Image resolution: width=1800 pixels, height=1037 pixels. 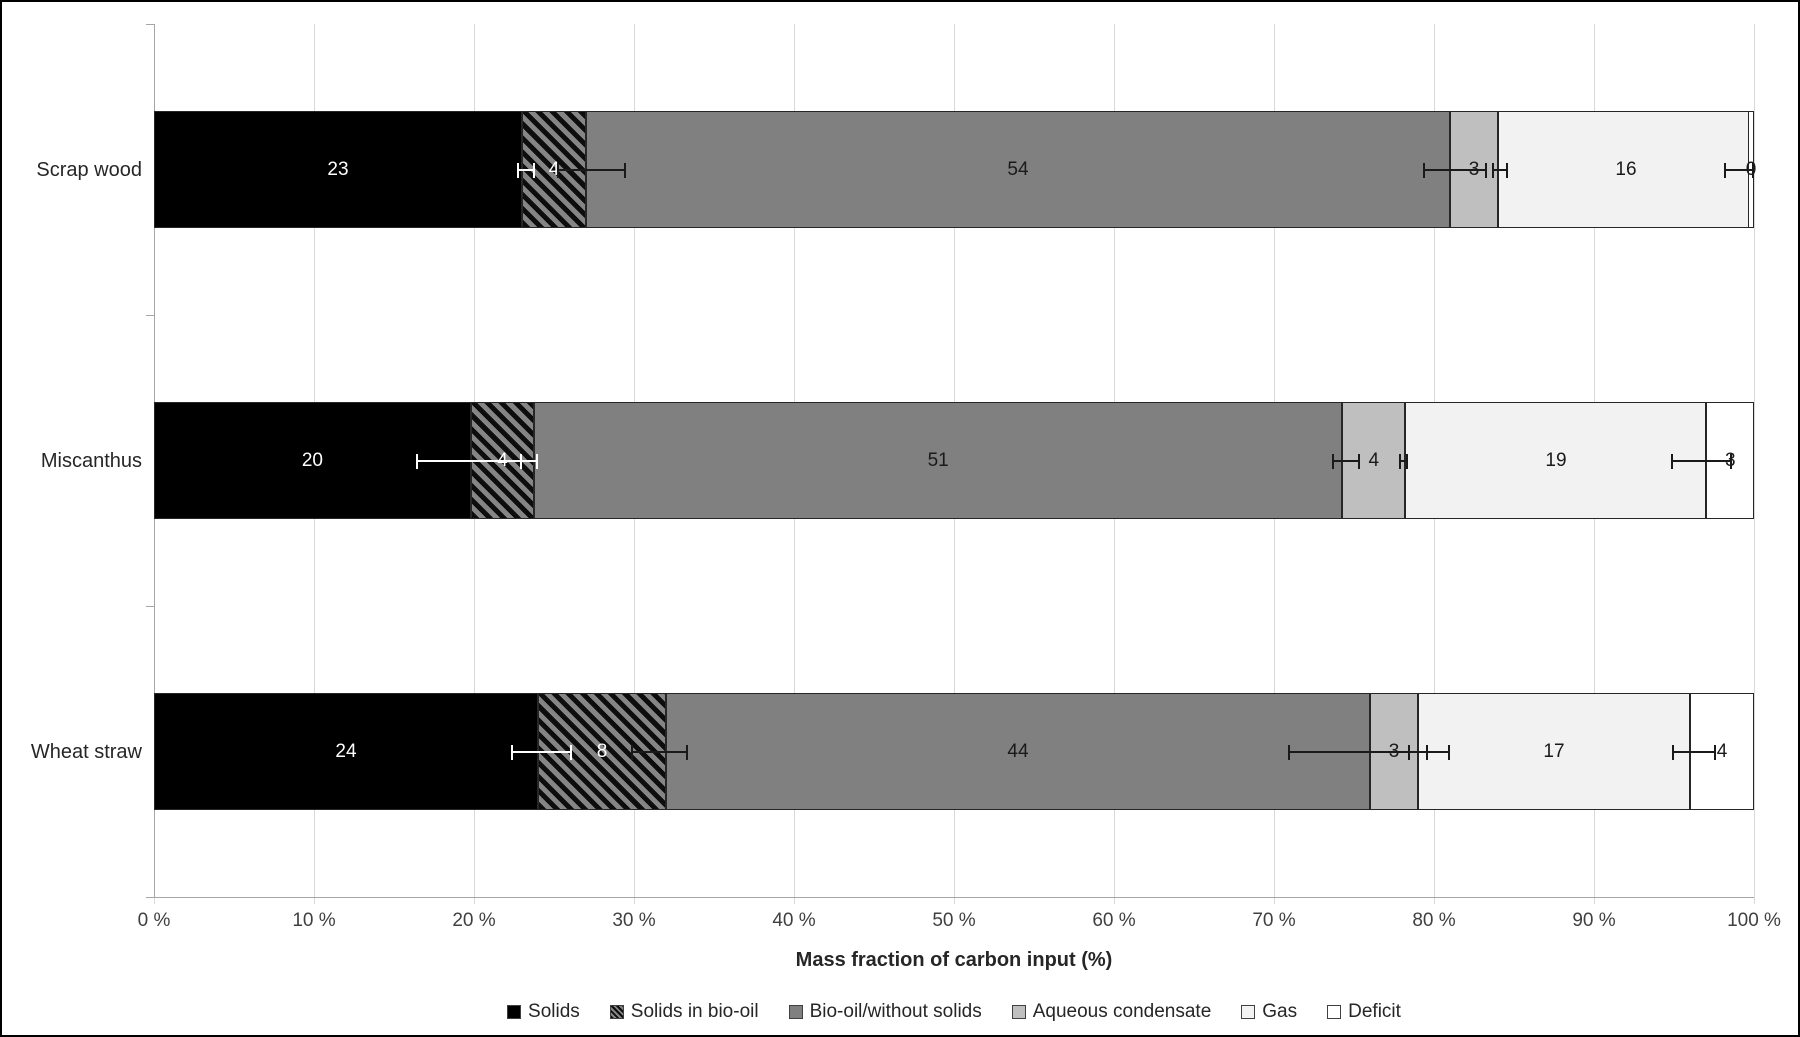 I want to click on segment-value-label: 17, so click(x=1554, y=751).